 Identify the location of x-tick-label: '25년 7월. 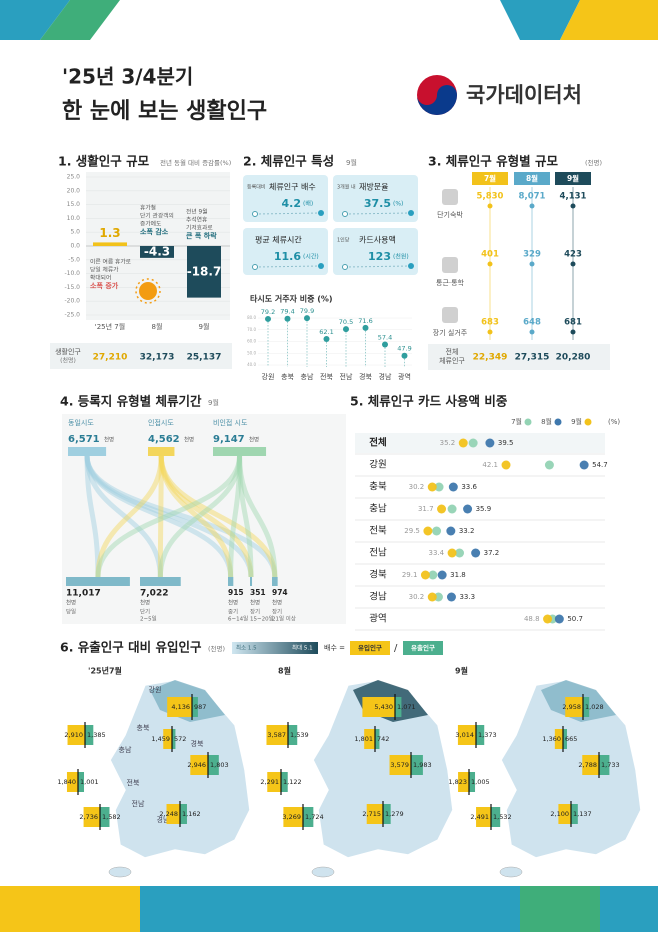
(110, 326).